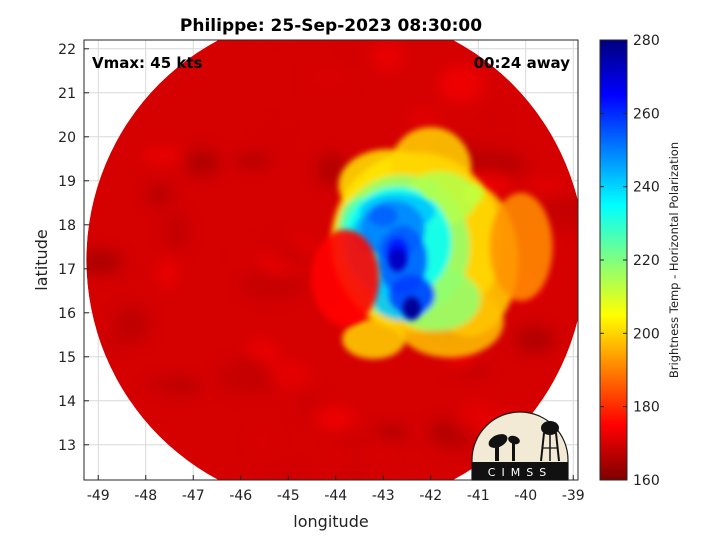 The height and width of the screenshot is (540, 720). I want to click on y-tick-label: 21, so click(67, 94).